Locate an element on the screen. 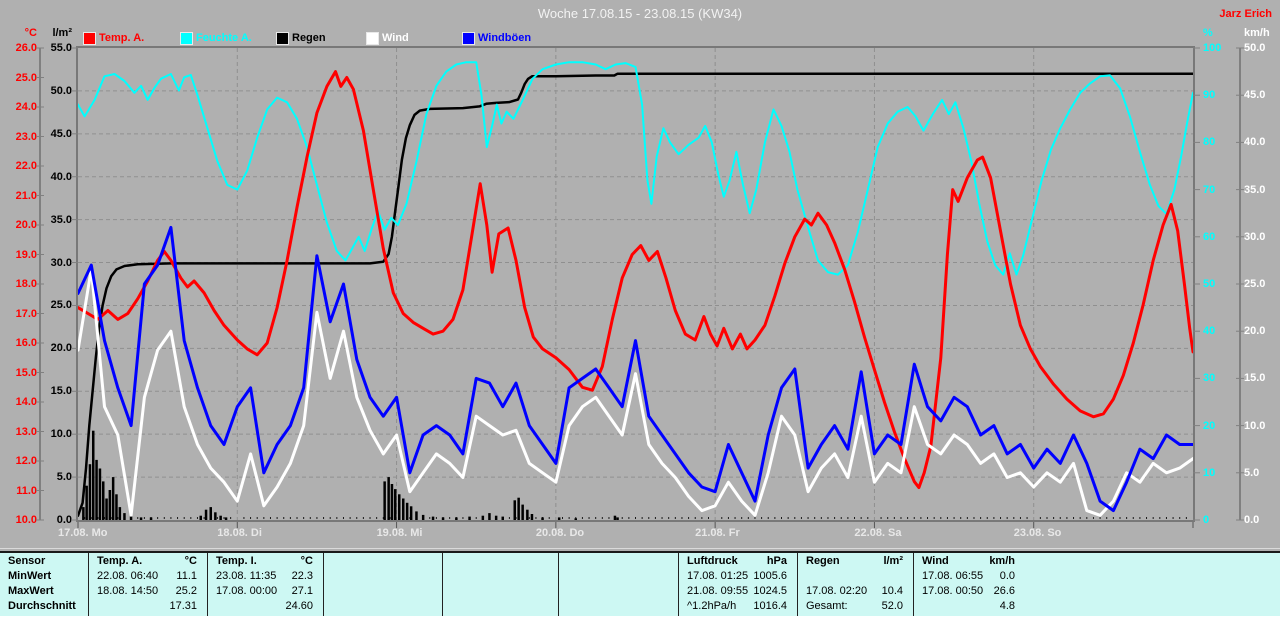  tick-label-temp: 21.0 is located at coordinates (26, 195).